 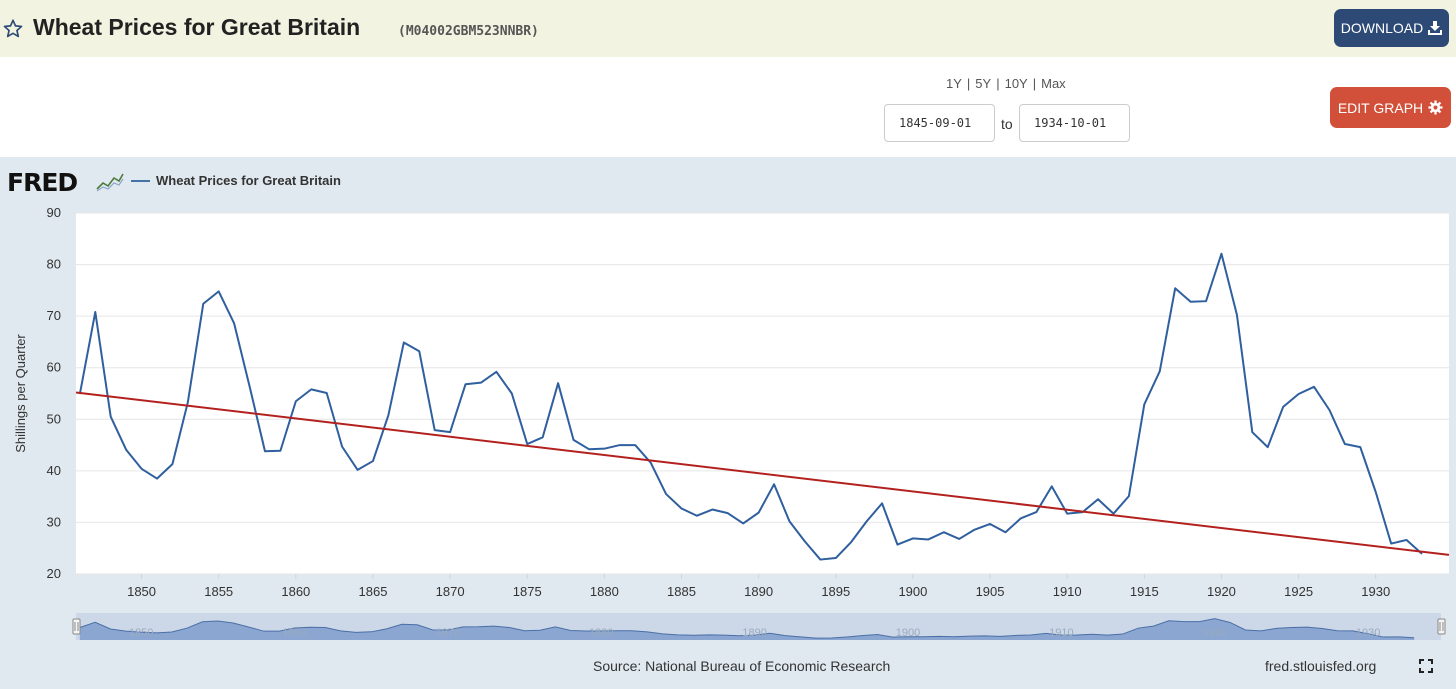 What do you see at coordinates (912, 591) in the screenshot?
I see `x-tick-label: 1900` at bounding box center [912, 591].